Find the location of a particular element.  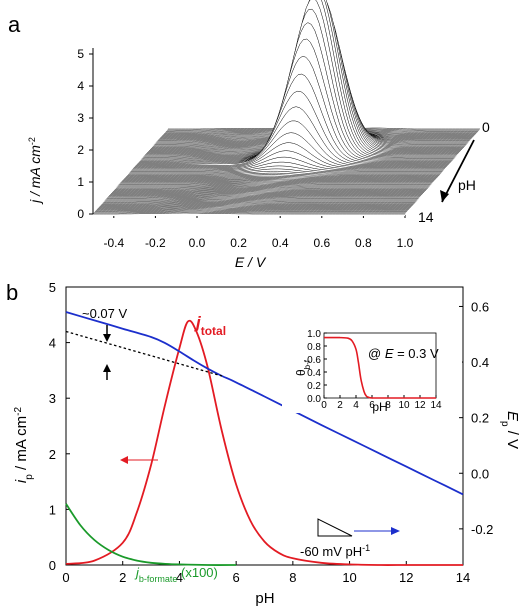

panel-a-z-start: 0 is located at coordinates (486, 127).